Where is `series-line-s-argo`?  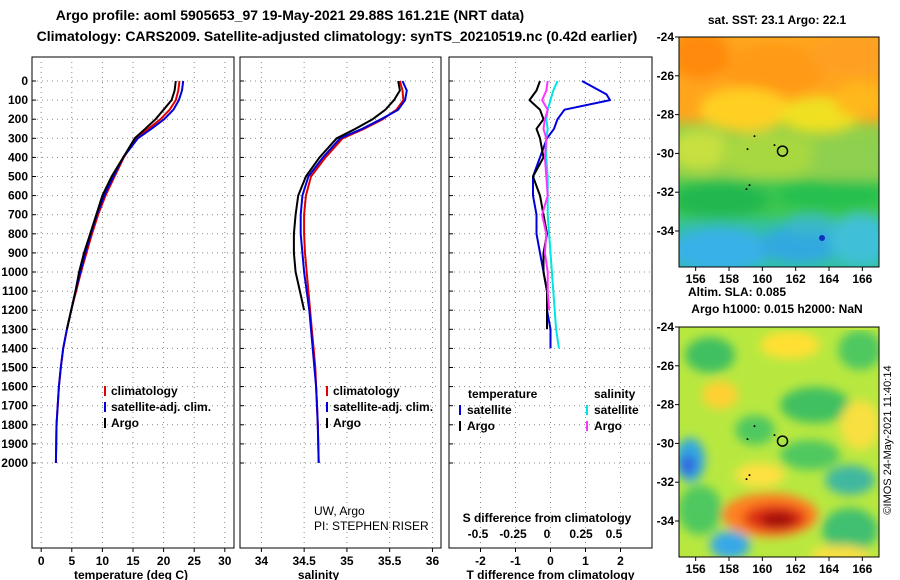 series-line-s-argo is located at coordinates (546, 195).